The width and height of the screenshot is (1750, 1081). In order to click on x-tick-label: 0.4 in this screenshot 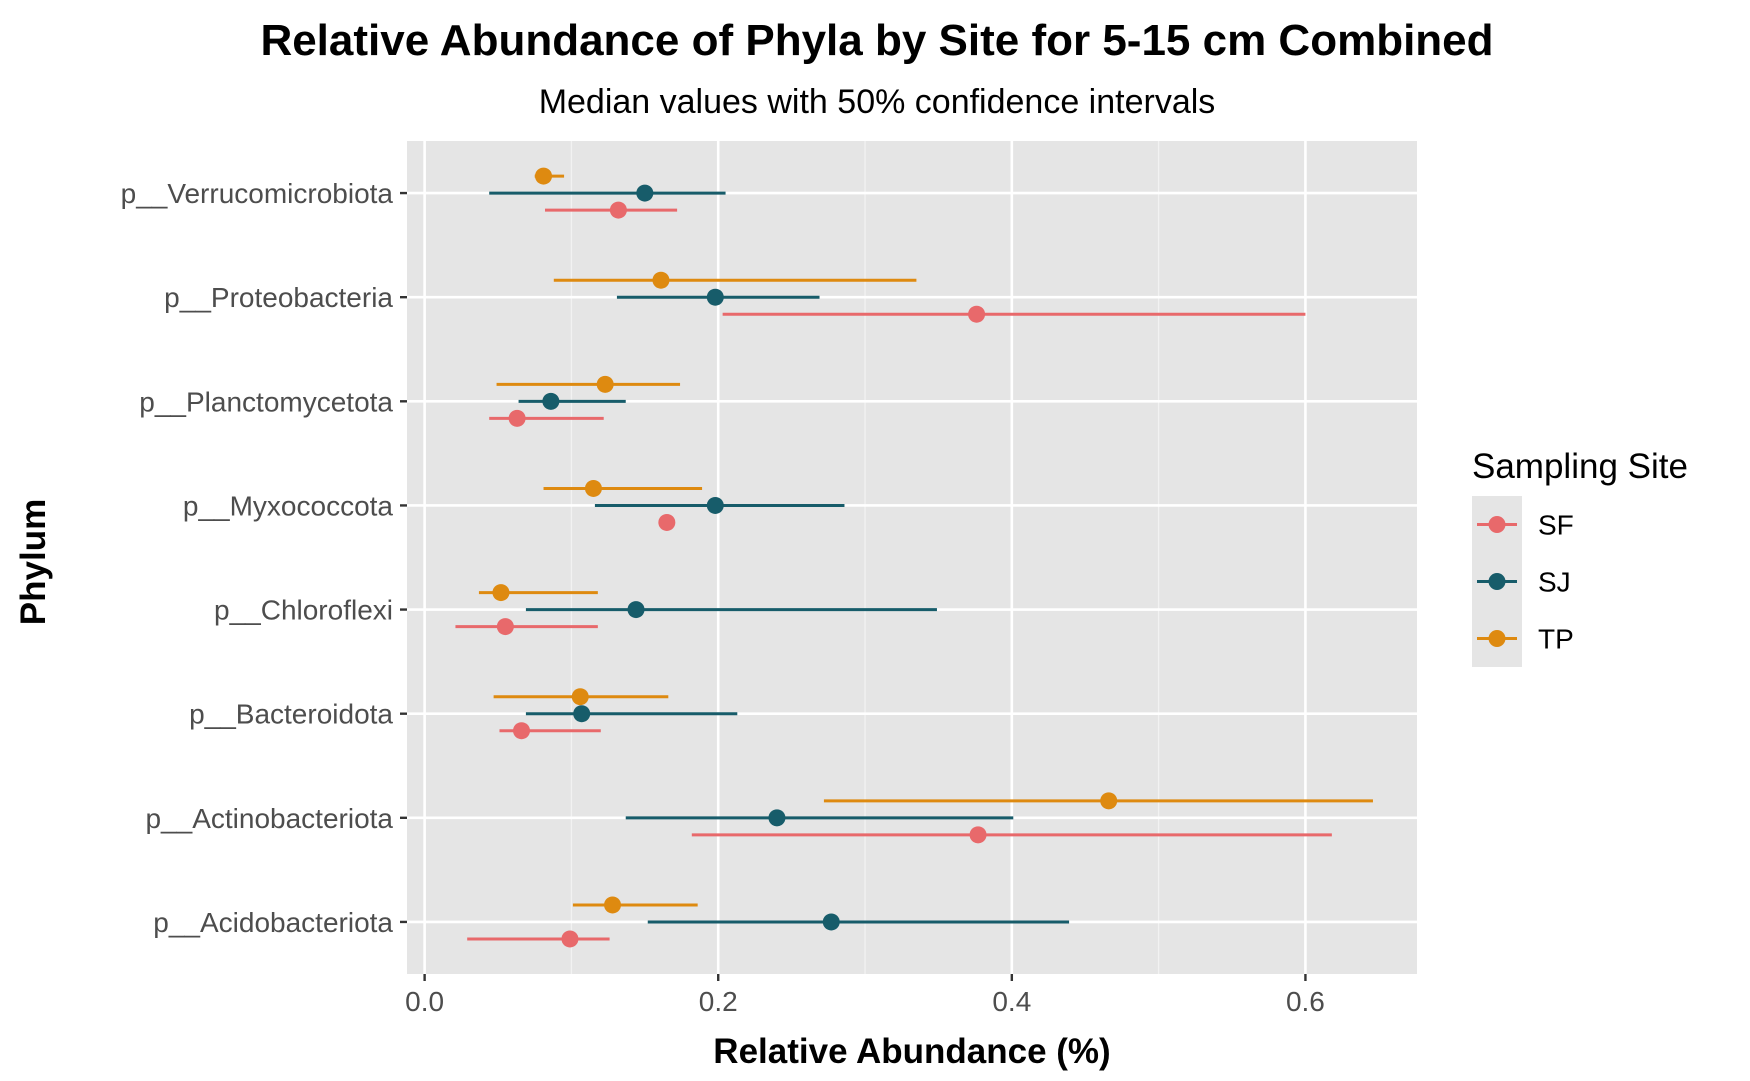, I will do `click(1011, 1001)`.